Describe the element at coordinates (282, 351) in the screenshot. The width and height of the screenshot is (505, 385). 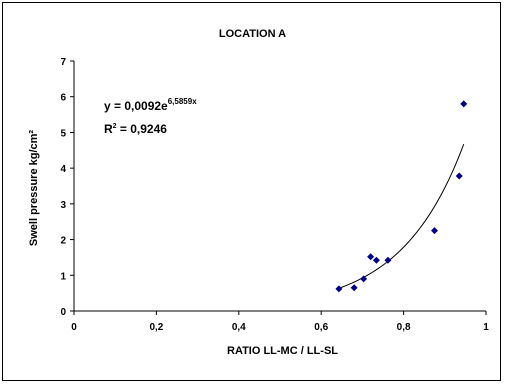
I see `x-axis-label: RATIO LL-MC / LL-SL` at that location.